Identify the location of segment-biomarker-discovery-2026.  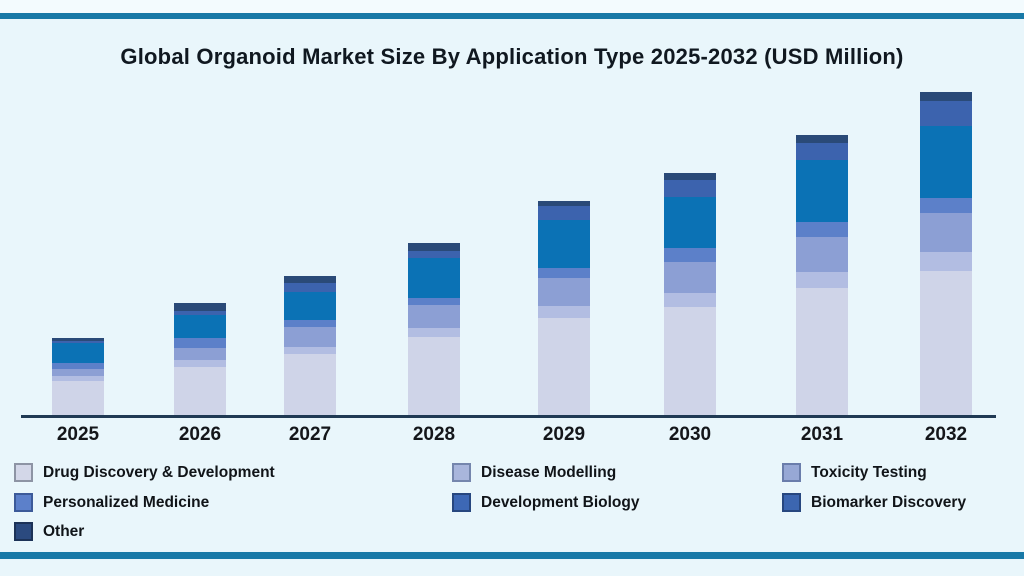
(200, 313).